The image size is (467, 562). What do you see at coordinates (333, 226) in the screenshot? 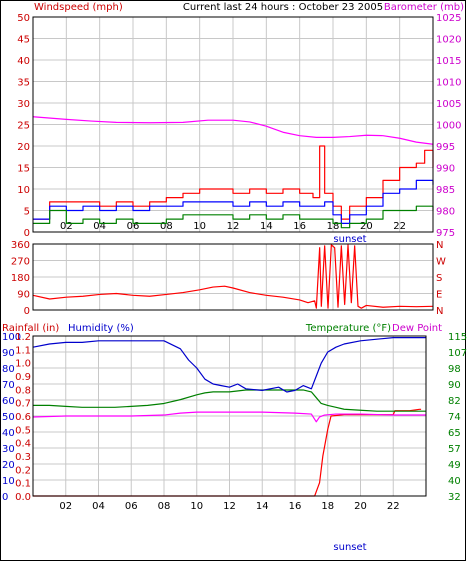
I see `top-hour-tick-18: 18` at bounding box center [333, 226].